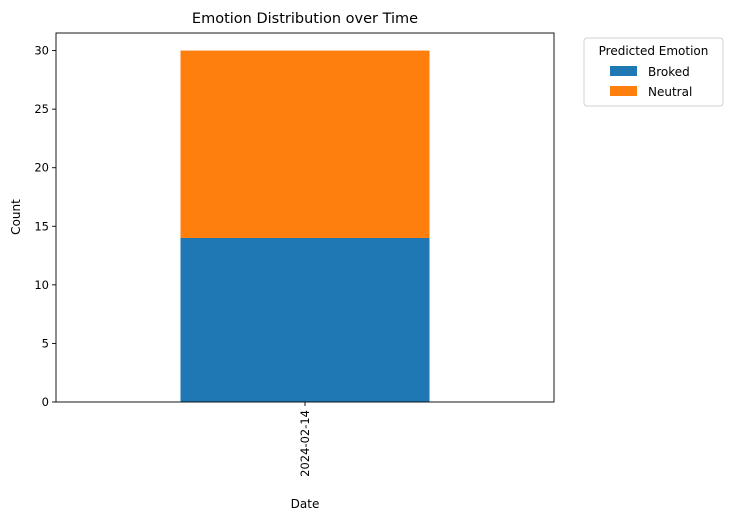  Describe the element at coordinates (41, 285) in the screenshot. I see `y-tick-label: 10` at that location.